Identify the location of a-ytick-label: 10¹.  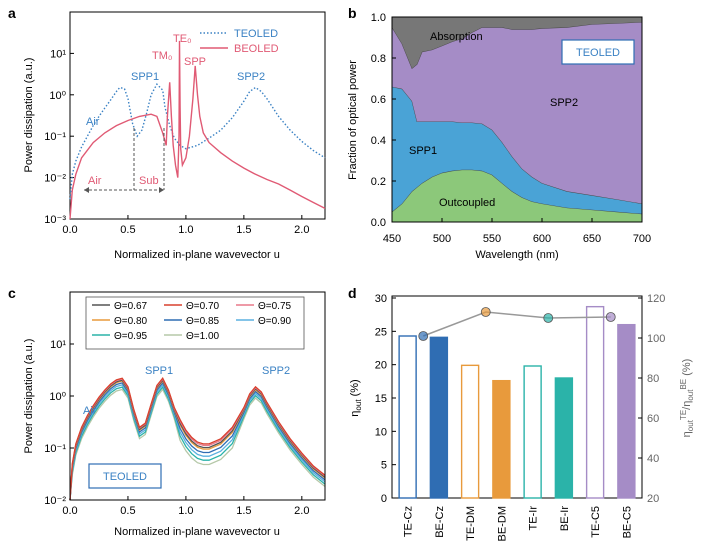
(58, 54).